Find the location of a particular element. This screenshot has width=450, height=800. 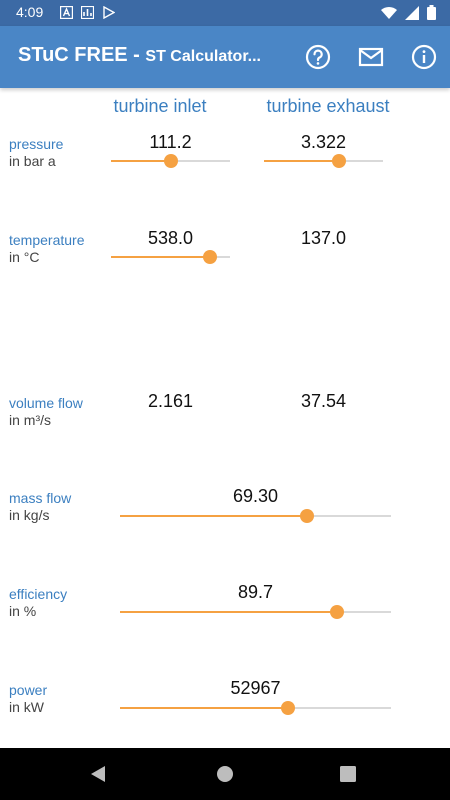

temperature-inlet-value: 538.0 is located at coordinates (170, 238).